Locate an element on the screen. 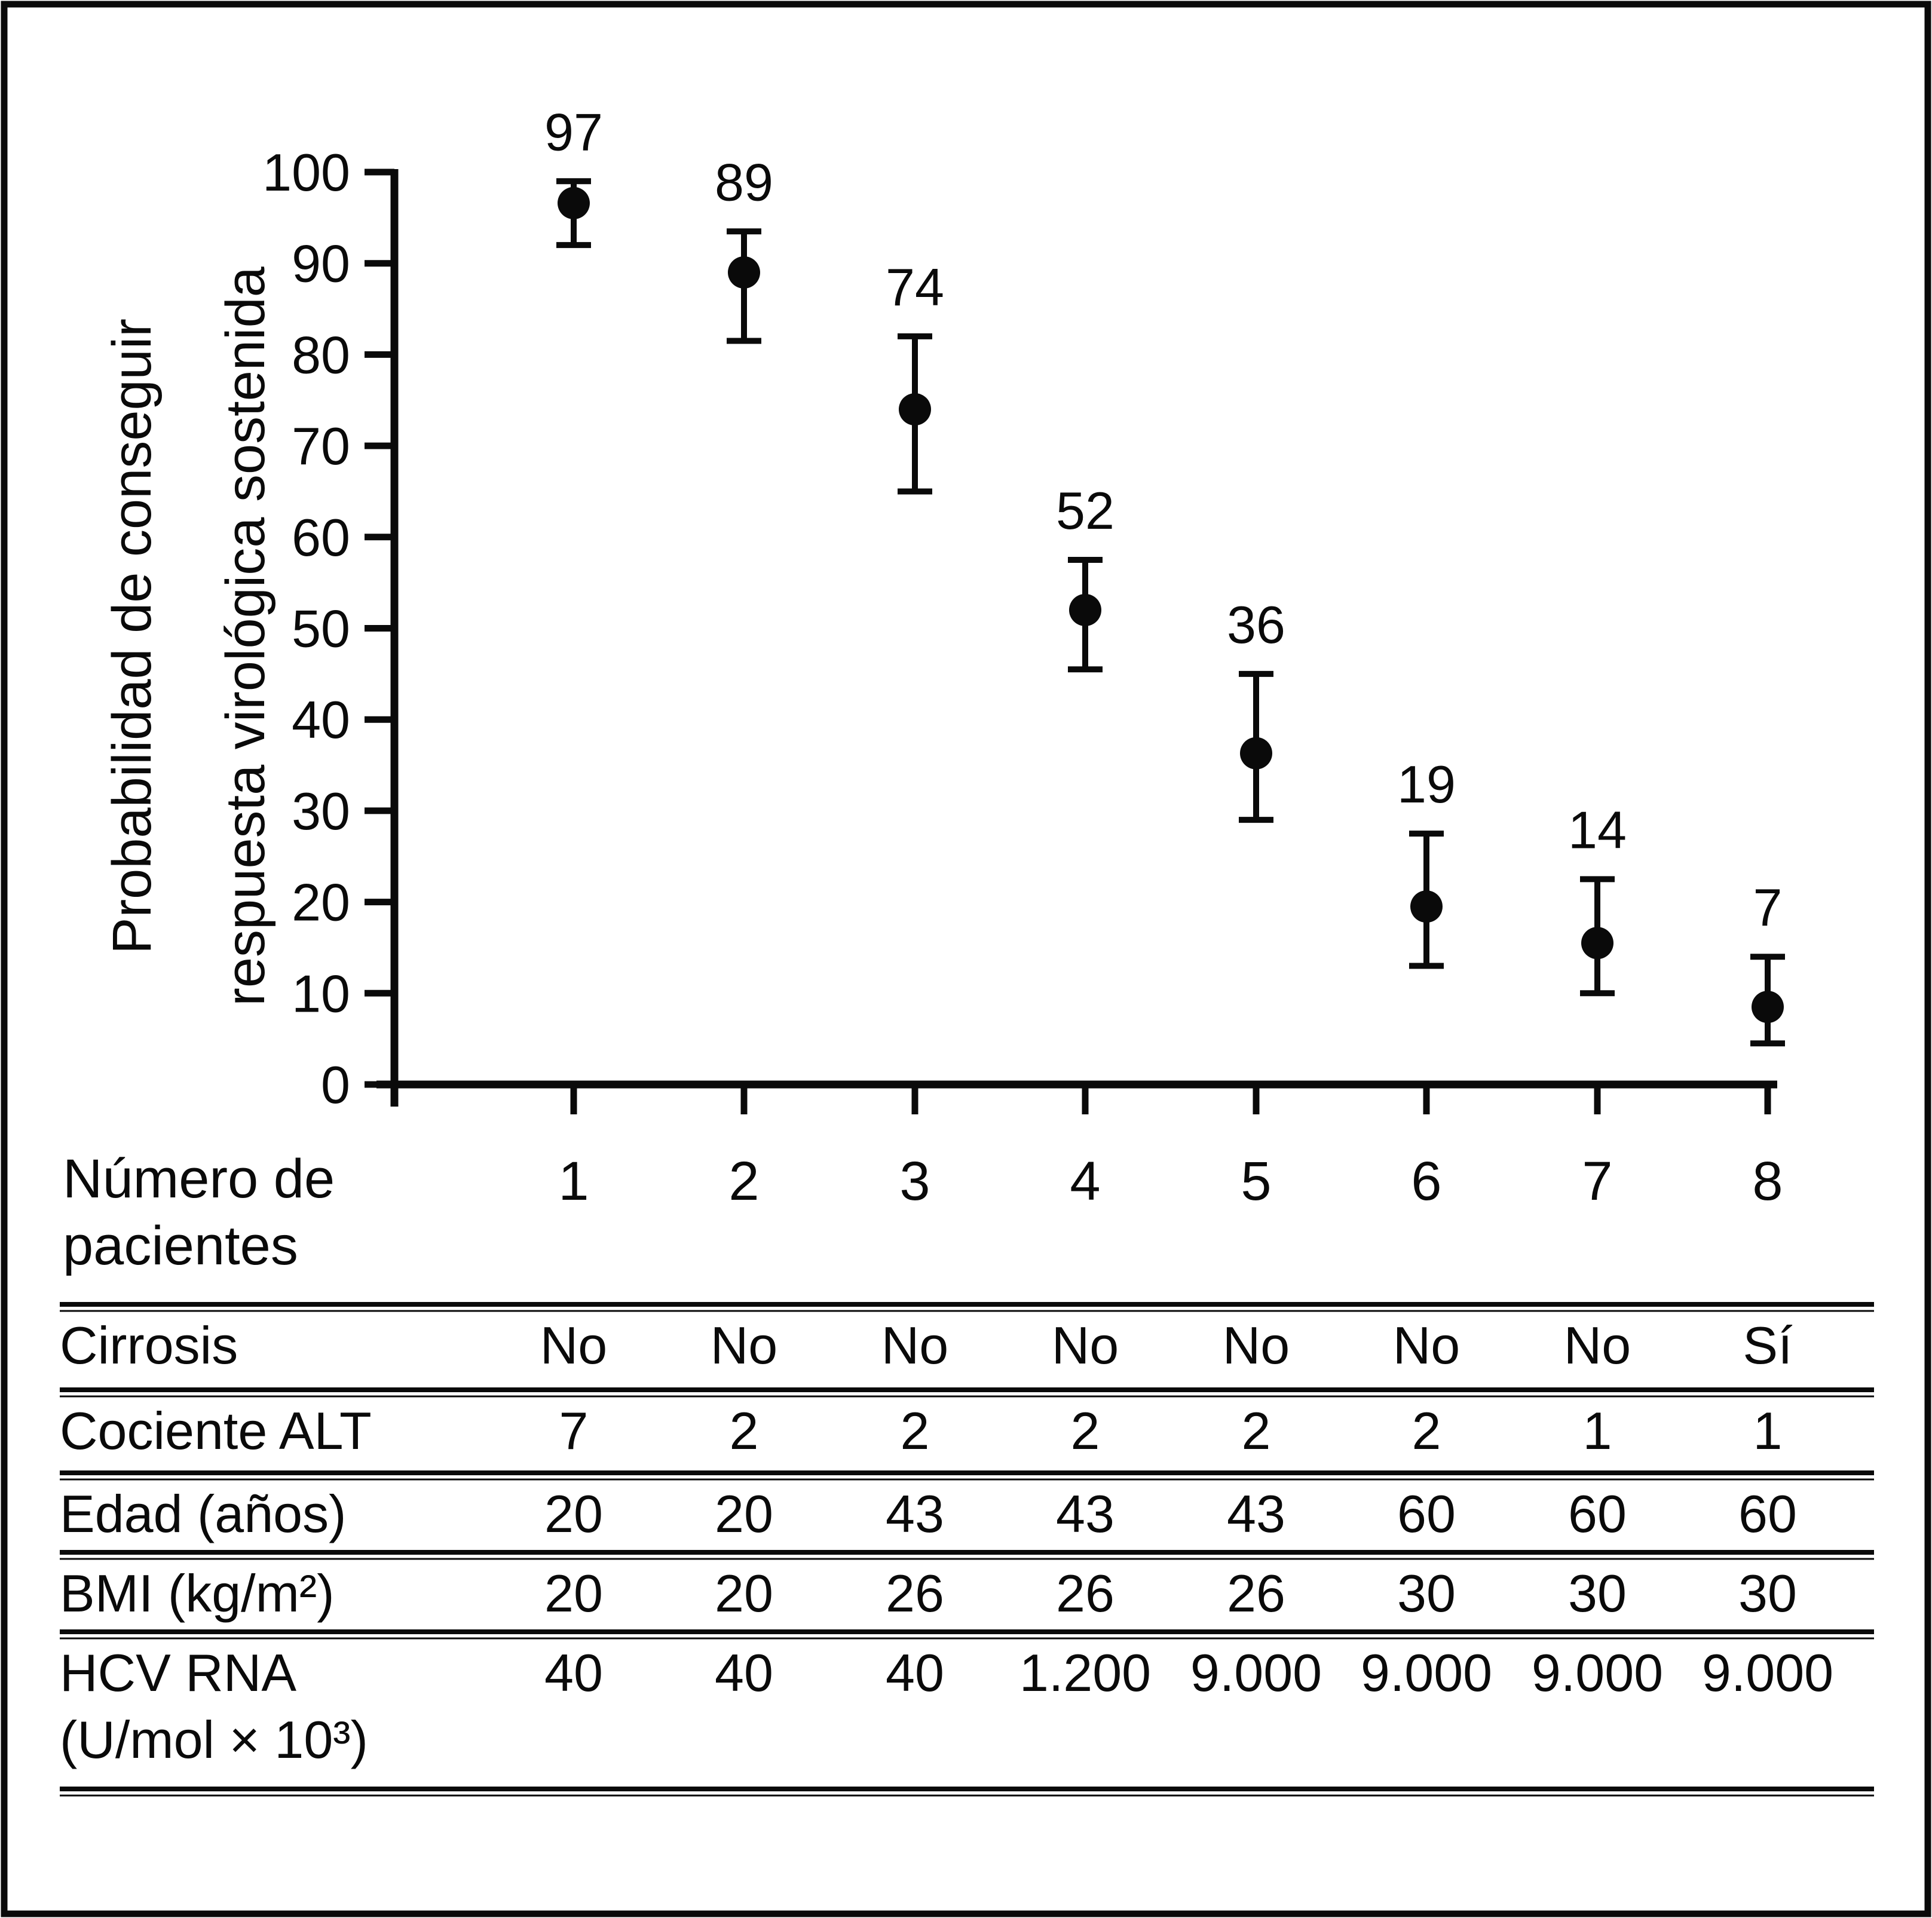 Image resolution: width=1932 pixels, height=1918 pixels. data-point-label: 19 is located at coordinates (1426, 785).